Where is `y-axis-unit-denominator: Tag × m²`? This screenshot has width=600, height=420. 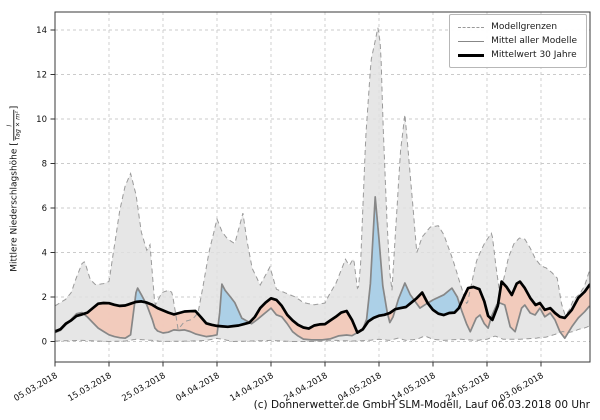
y-axis-unit-denominator: Tag × m² is located at coordinates (17, 126).